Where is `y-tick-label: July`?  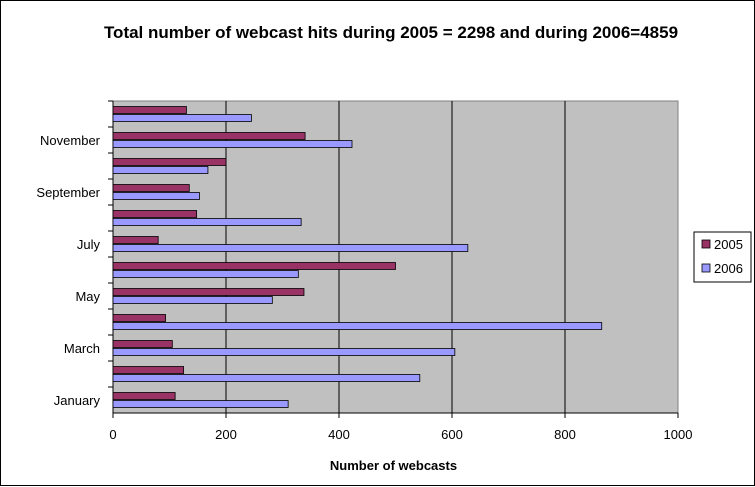 y-tick-label: July is located at coordinates (89, 244).